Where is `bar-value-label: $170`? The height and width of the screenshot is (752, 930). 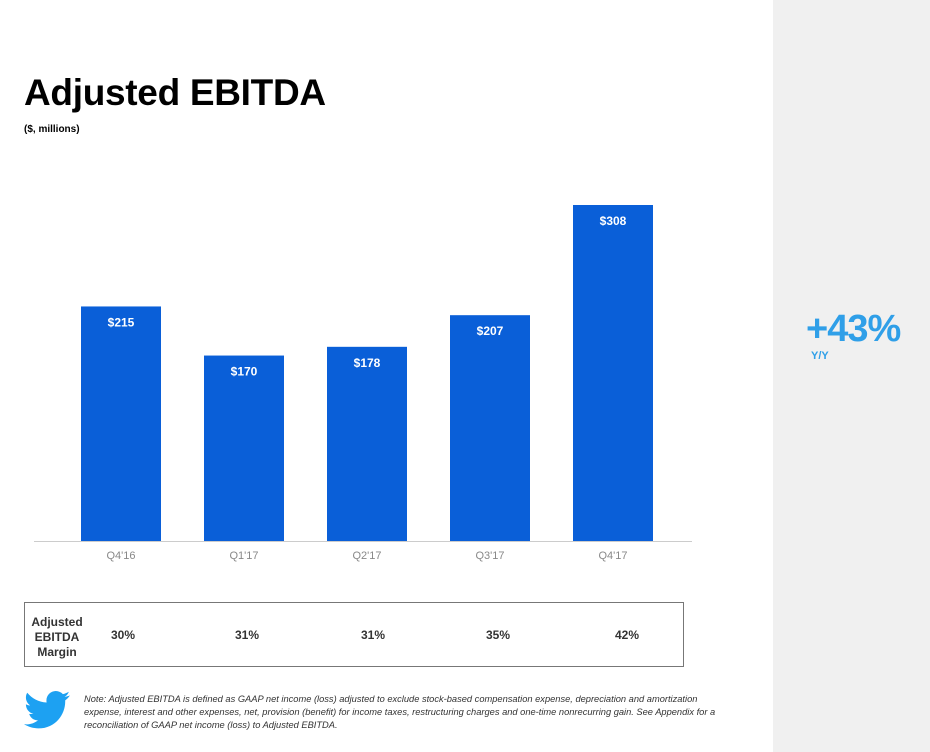 bar-value-label: $170 is located at coordinates (244, 372).